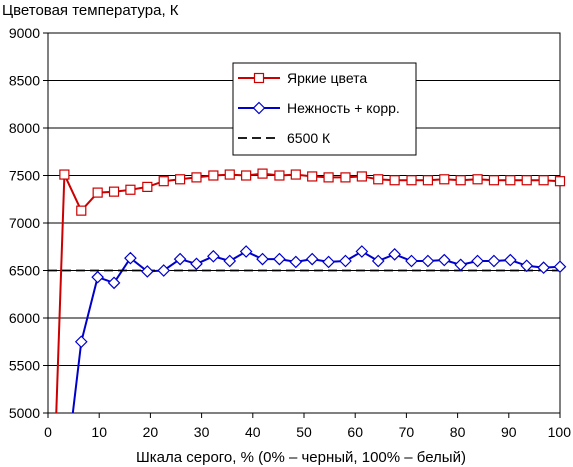  I want to click on x-tick-label: 20, so click(151, 432).